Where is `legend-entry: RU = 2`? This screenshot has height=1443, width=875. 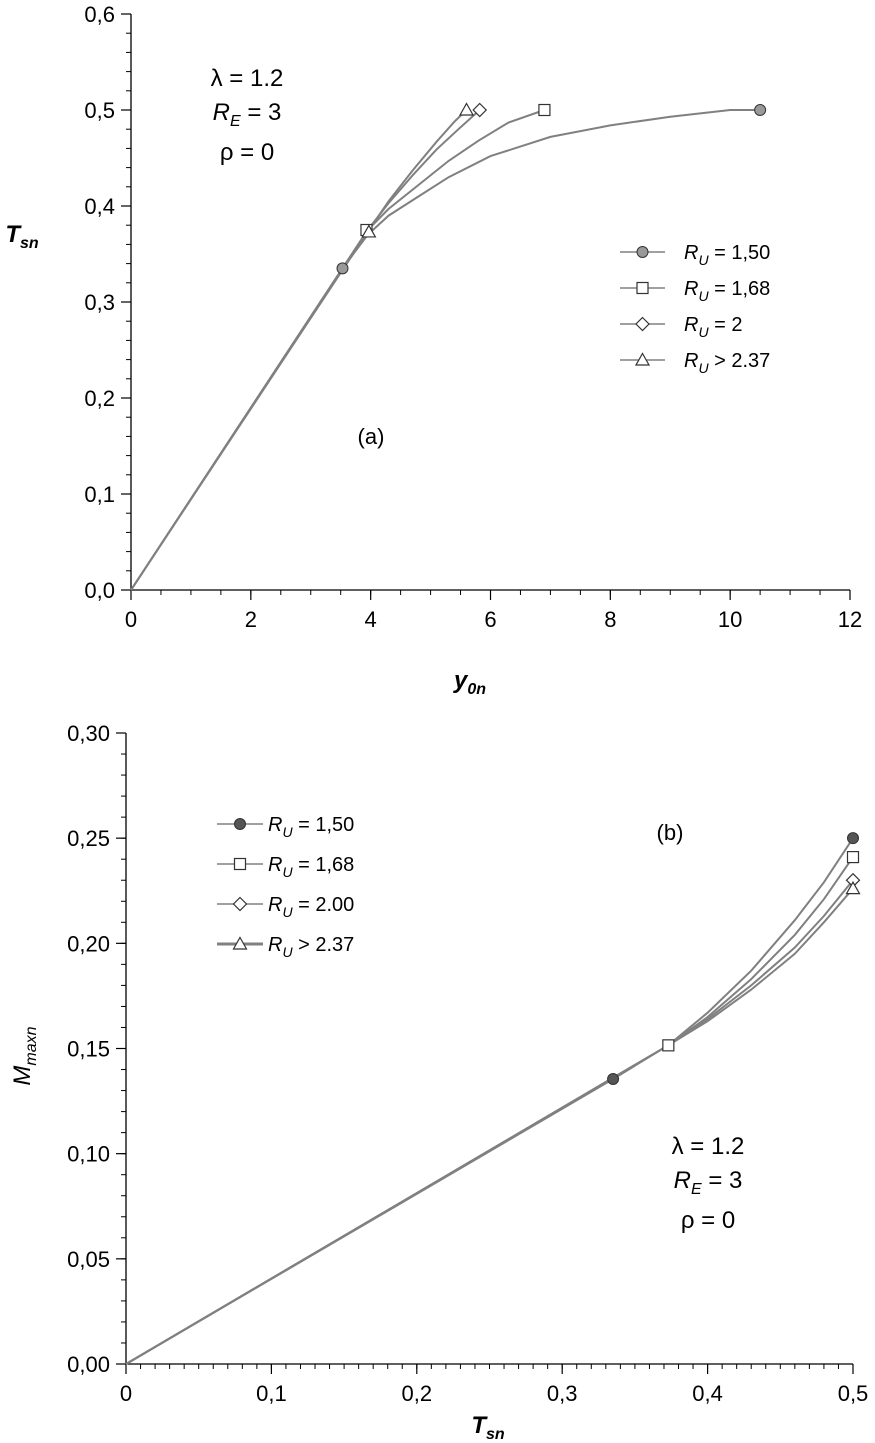
legend-entry: RU = 2 is located at coordinates (713, 327).